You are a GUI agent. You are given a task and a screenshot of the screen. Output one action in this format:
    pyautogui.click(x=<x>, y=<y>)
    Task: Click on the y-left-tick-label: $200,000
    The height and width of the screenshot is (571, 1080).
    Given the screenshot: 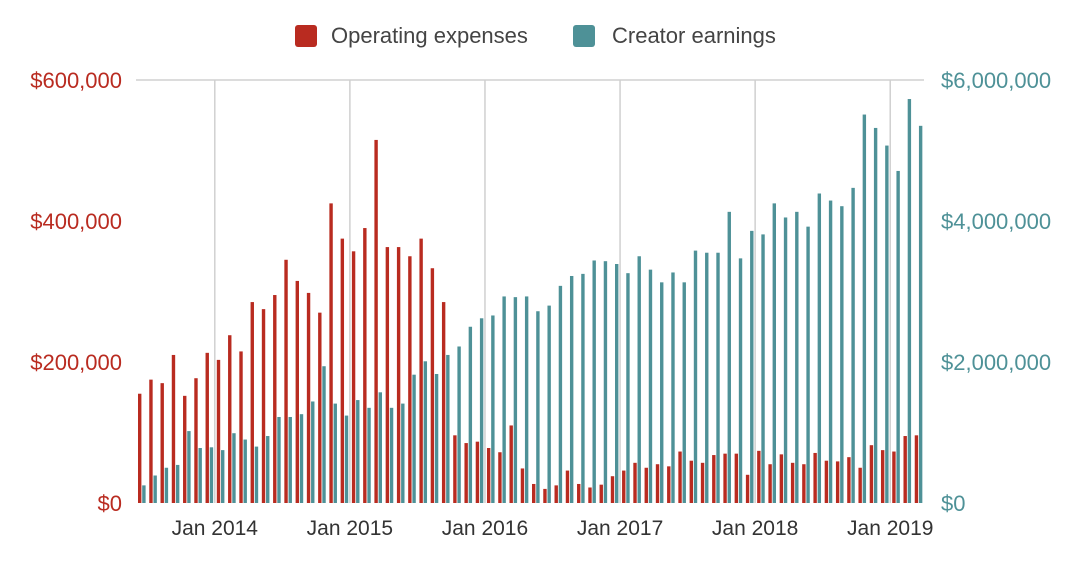 What is the action you would take?
    pyautogui.click(x=76, y=362)
    